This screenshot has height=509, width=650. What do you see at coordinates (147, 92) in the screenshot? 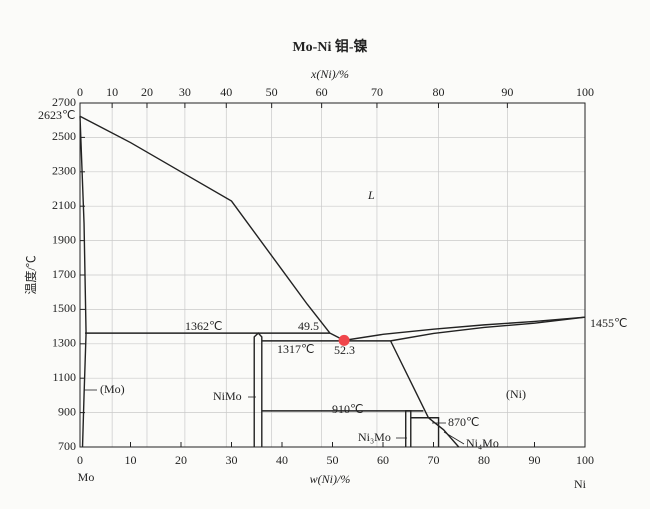
I see `x2-tick-label: 20` at bounding box center [147, 92].